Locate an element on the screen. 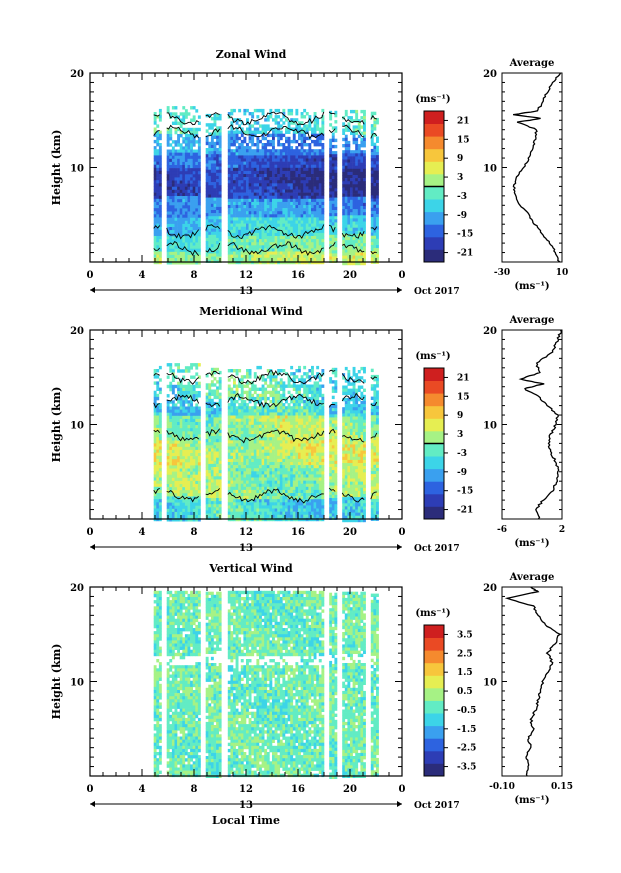  colorbar-segment is located at coordinates (434, 231).